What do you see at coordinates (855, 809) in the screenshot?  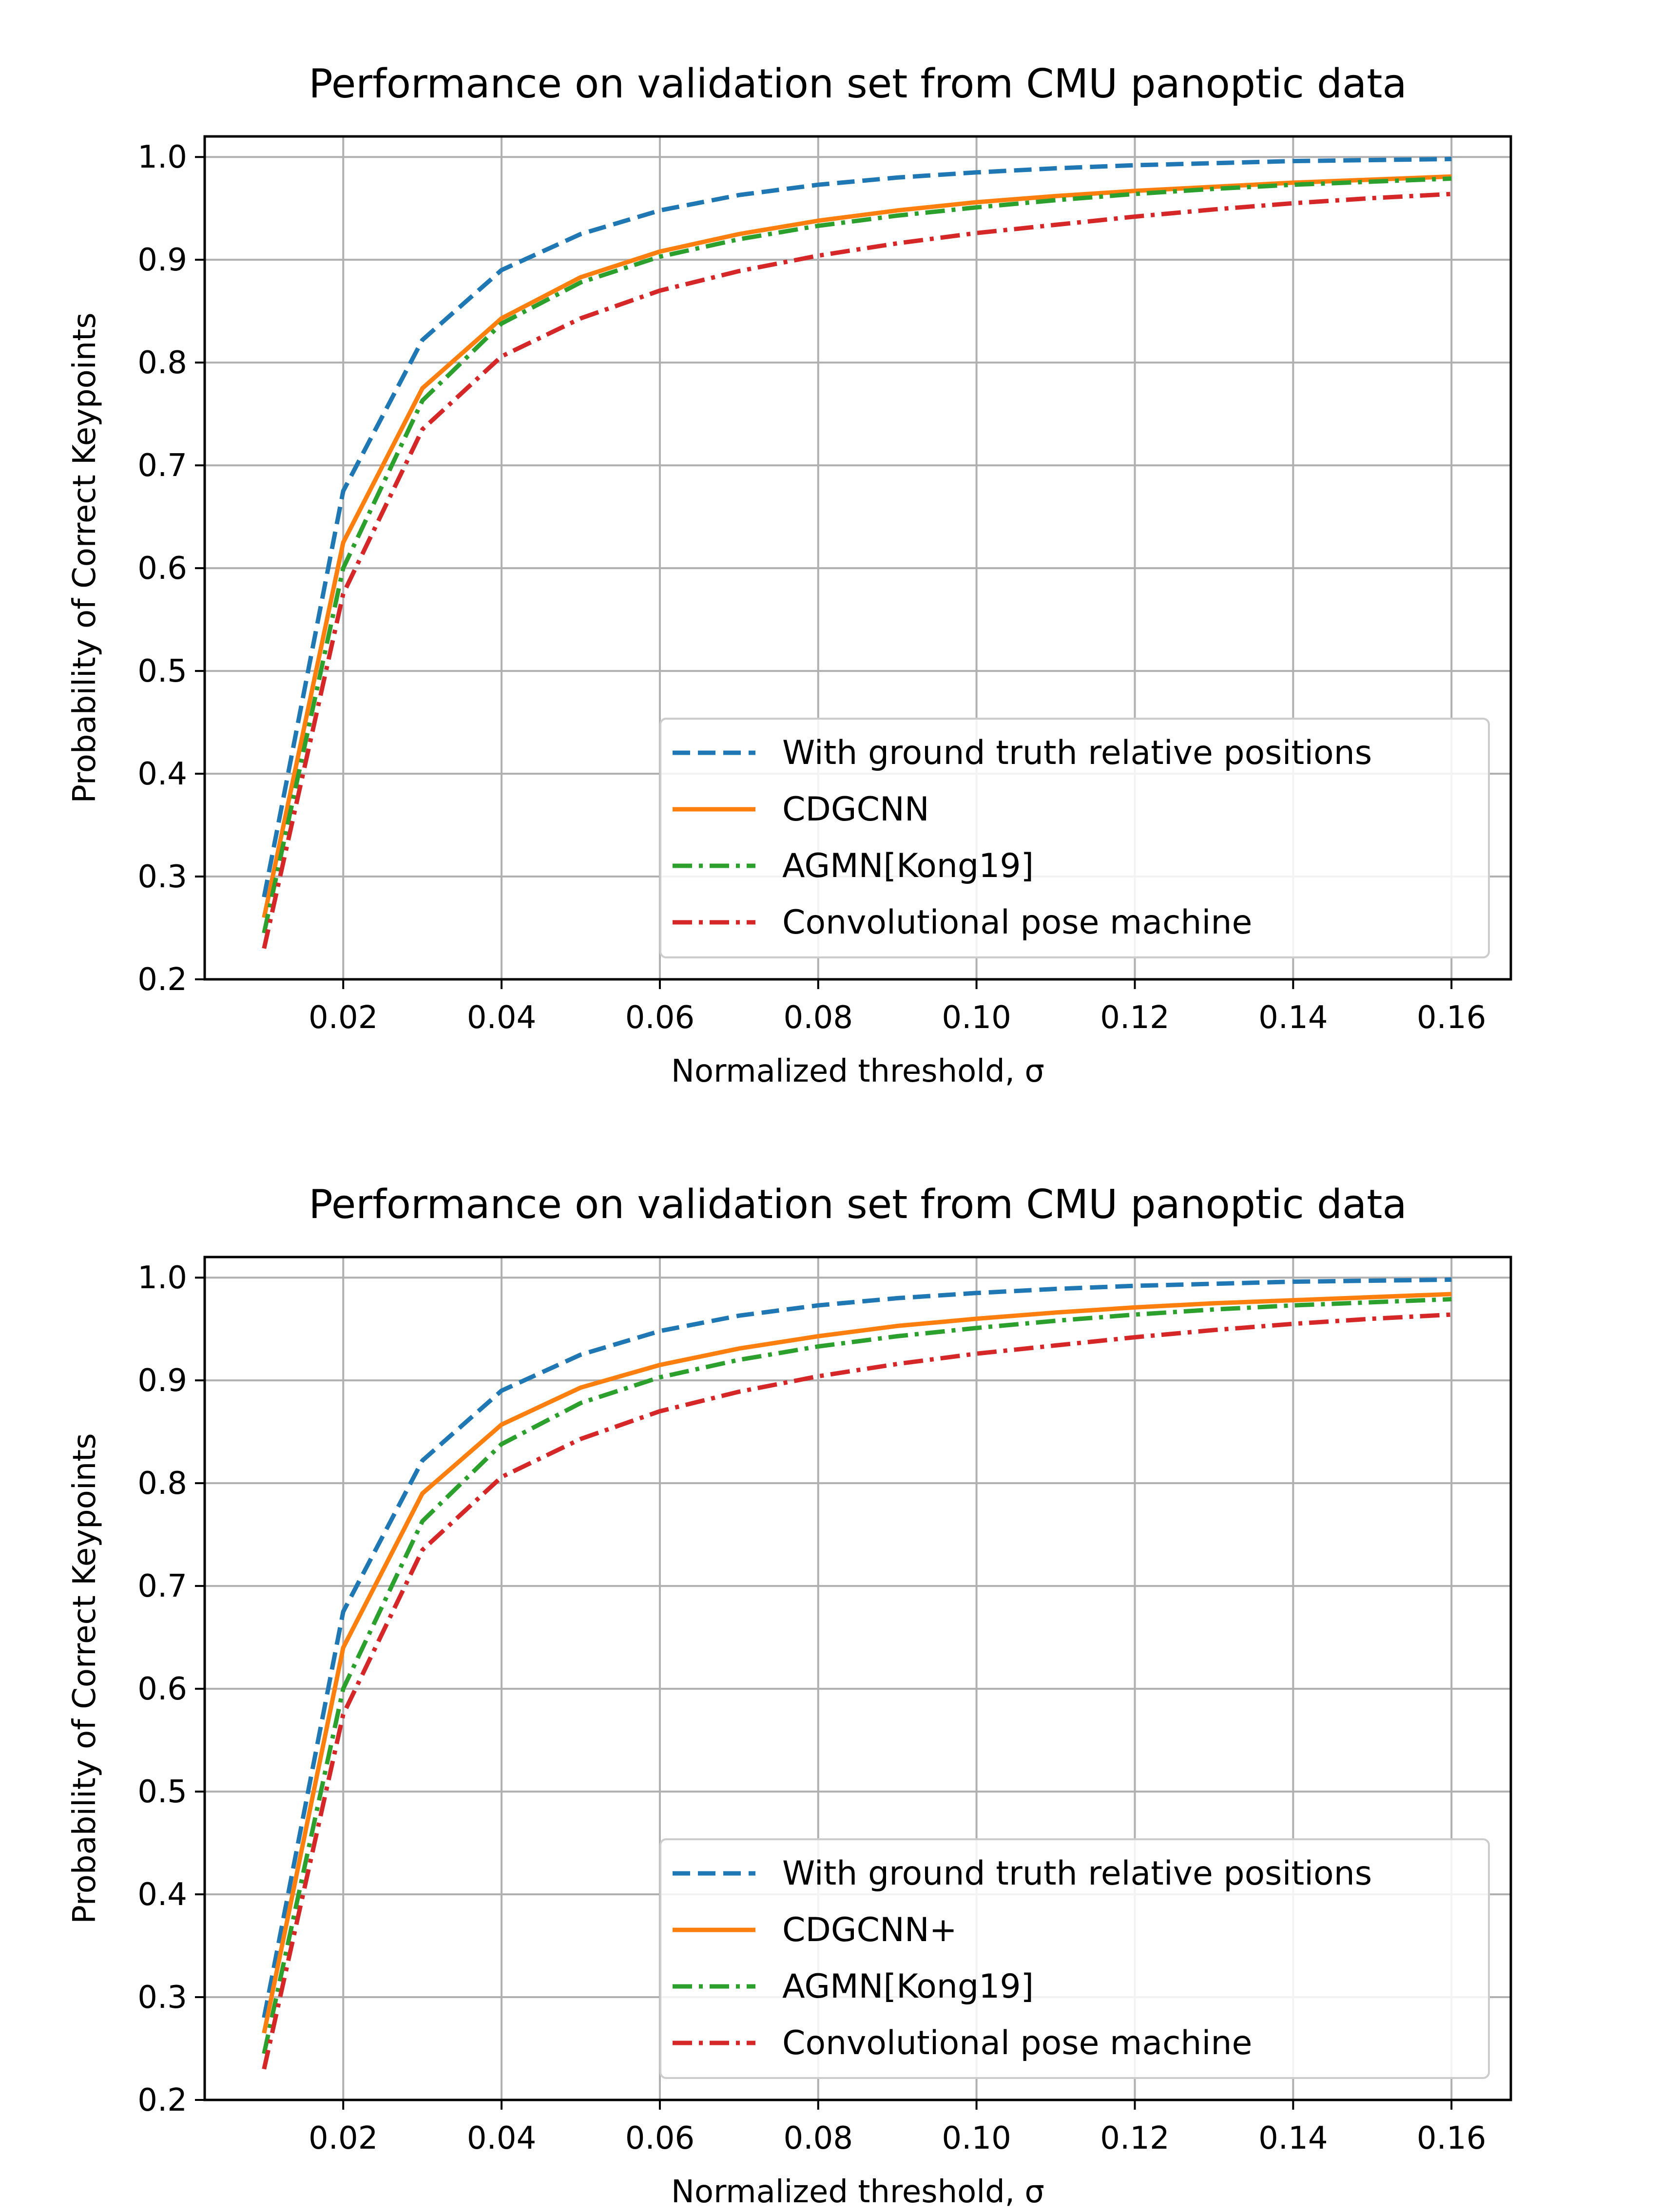 I see `legend-label-2: CDGCNN` at bounding box center [855, 809].